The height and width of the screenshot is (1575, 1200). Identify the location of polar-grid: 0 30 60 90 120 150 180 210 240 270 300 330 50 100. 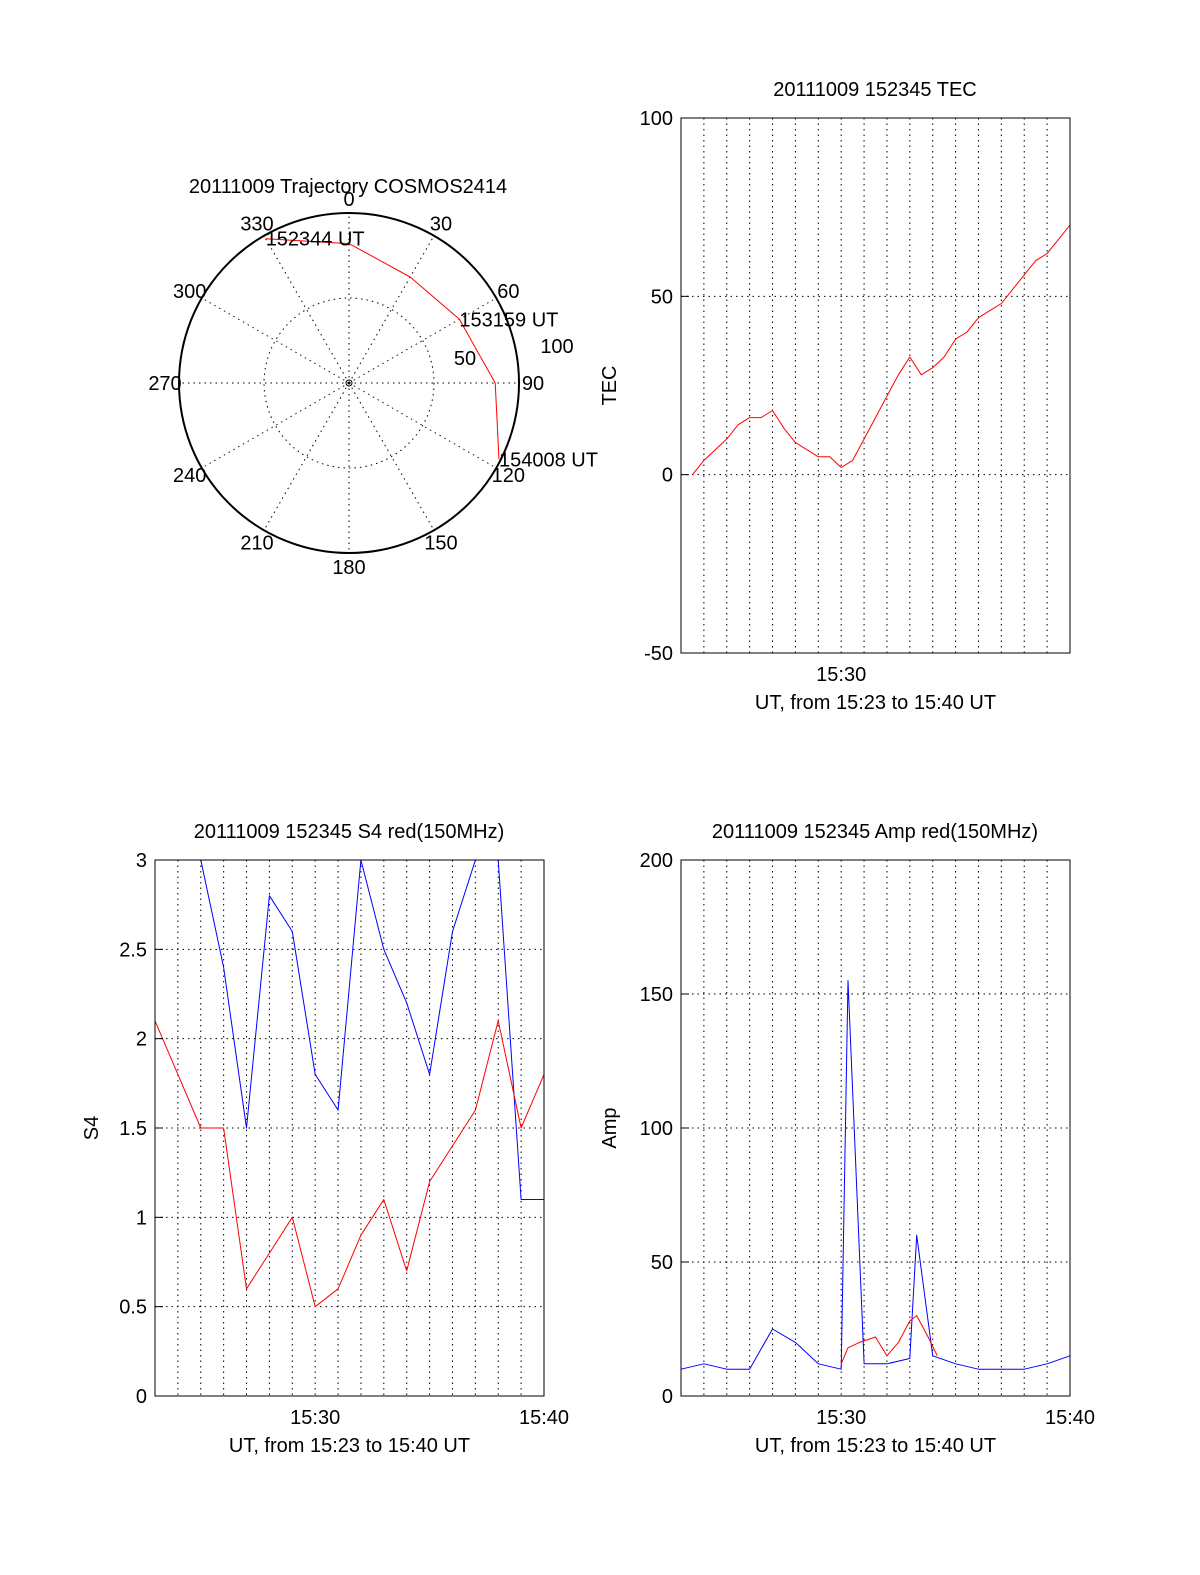
(360, 384).